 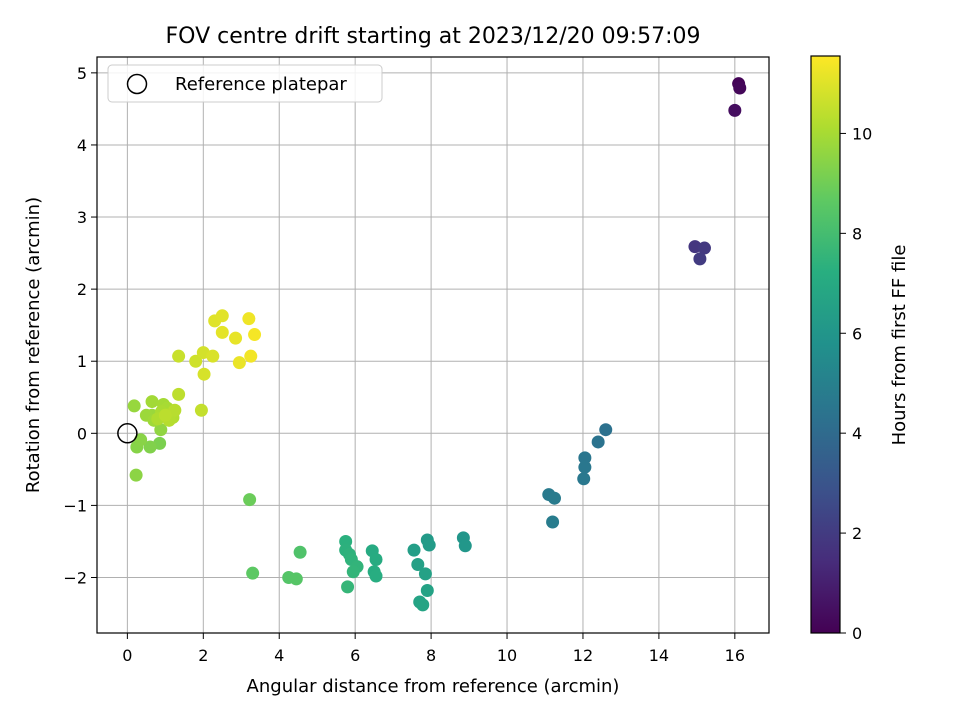 I want to click on colorbar-tick-label: 10, so click(x=862, y=133).